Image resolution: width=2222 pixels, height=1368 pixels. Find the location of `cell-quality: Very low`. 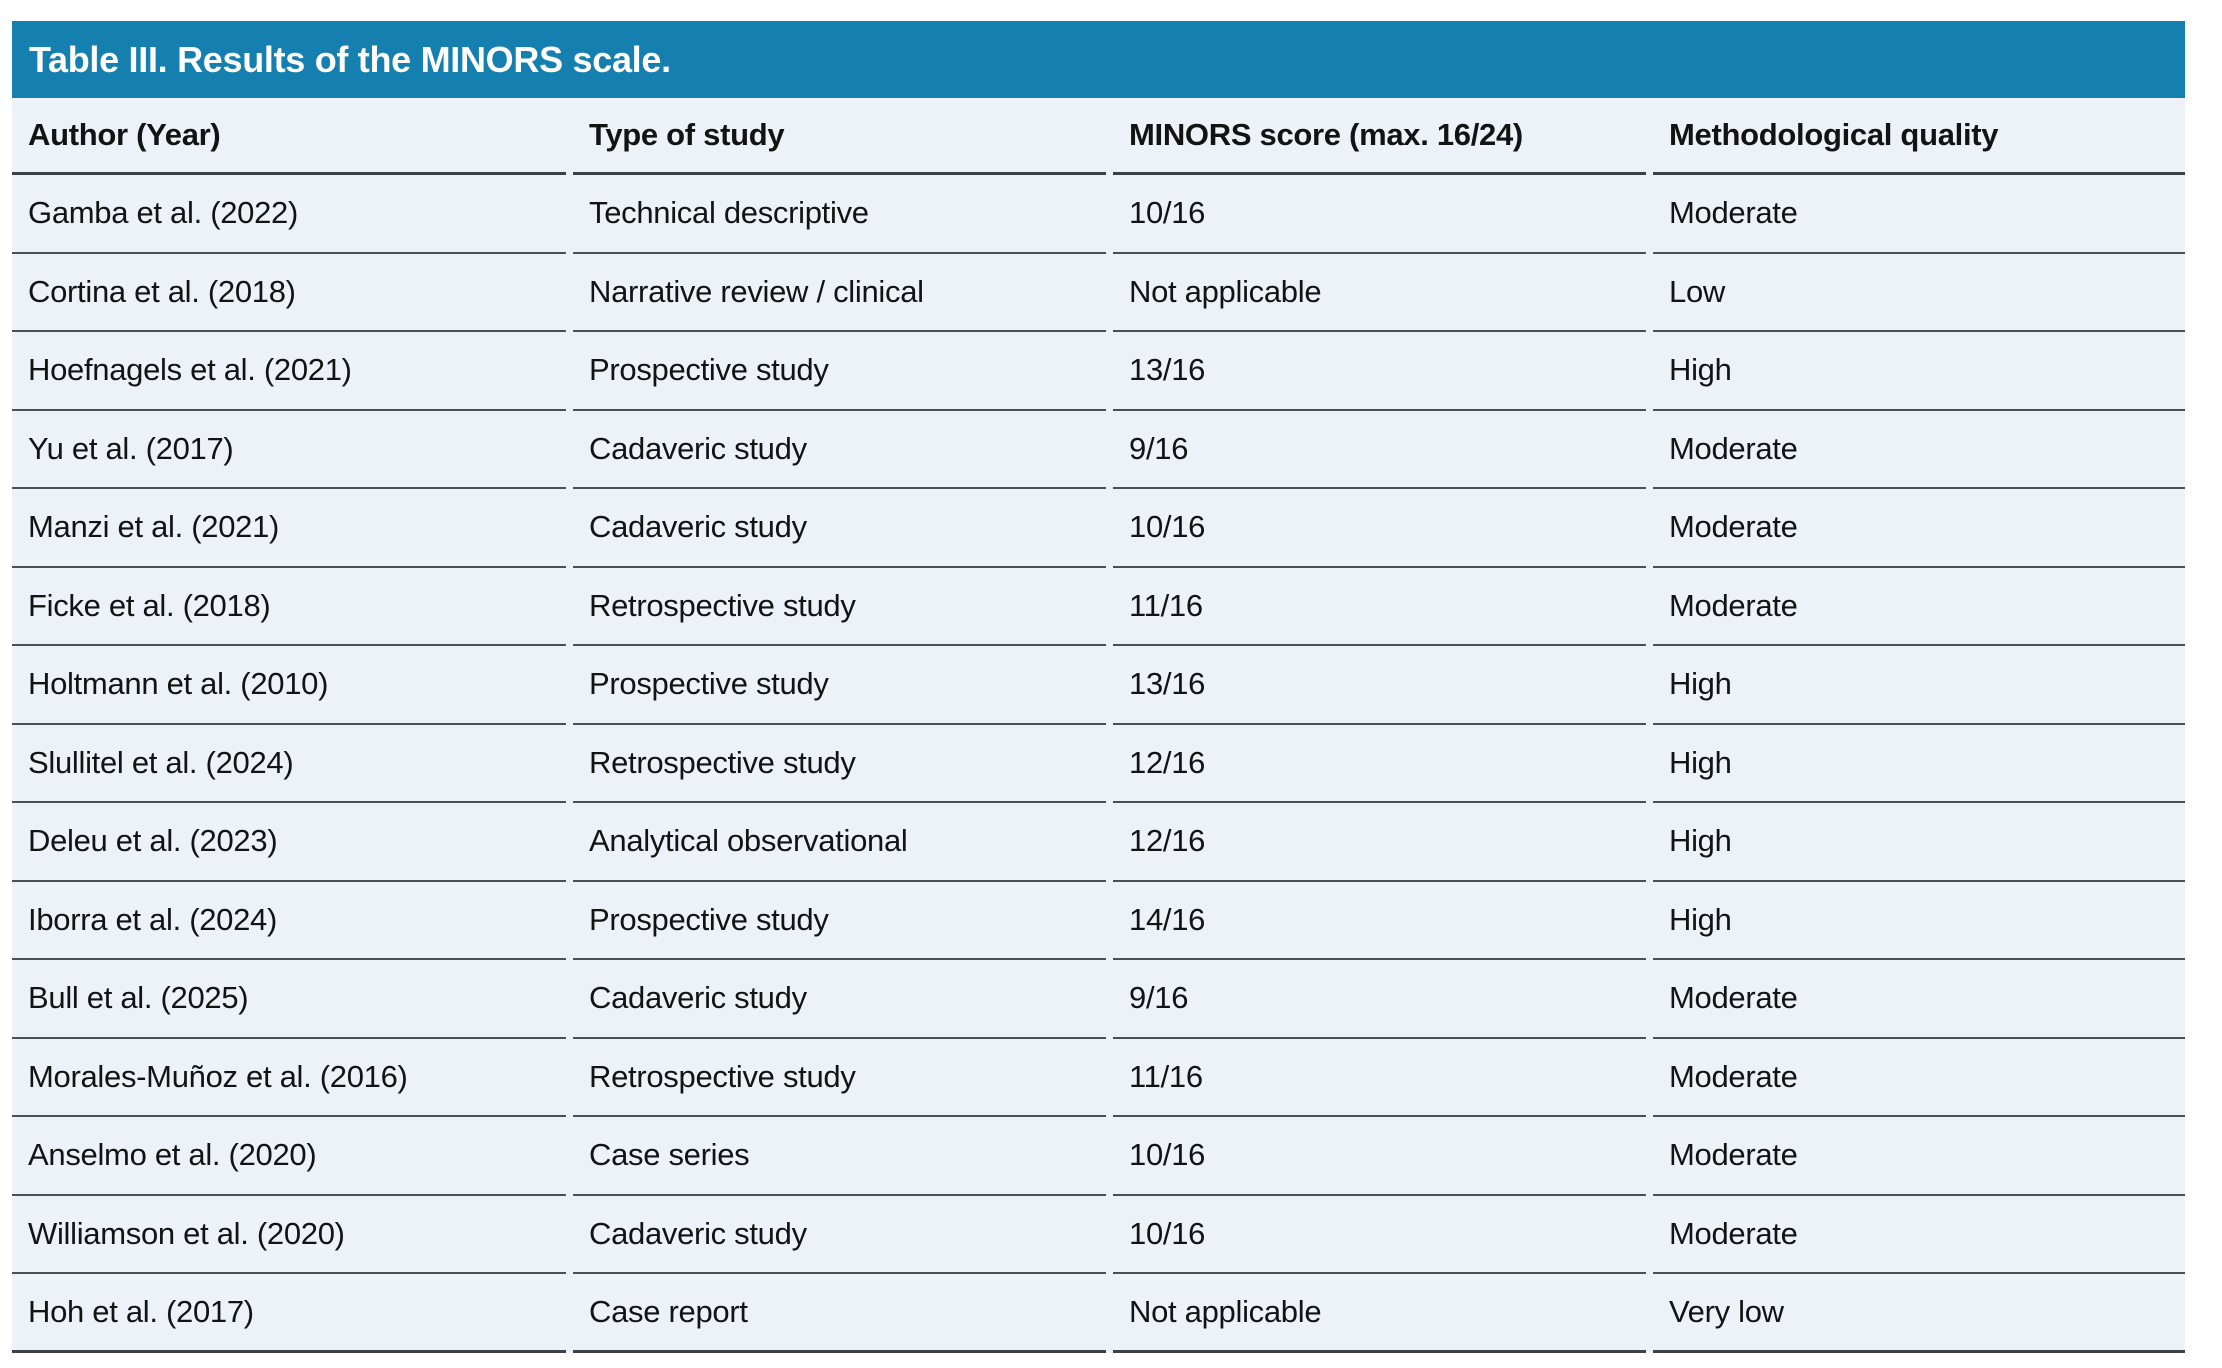

cell-quality: Very low is located at coordinates (1919, 1313).